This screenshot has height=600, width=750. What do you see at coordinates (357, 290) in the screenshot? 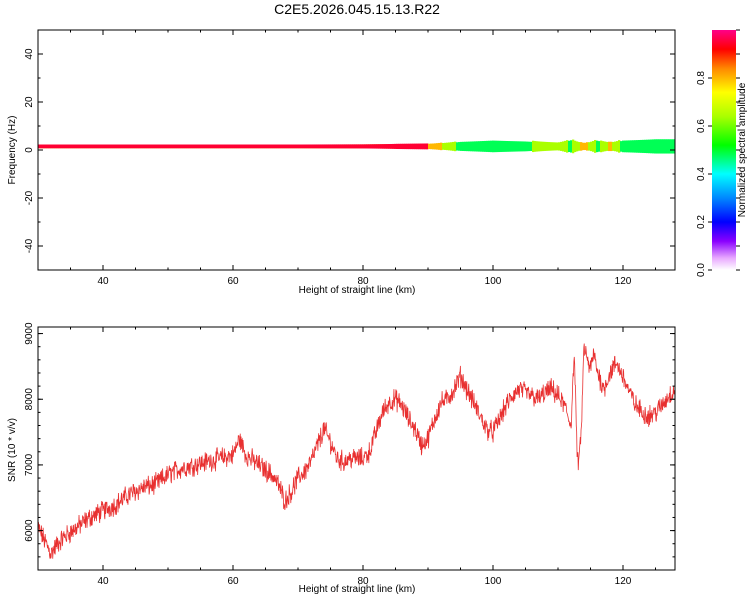
I see `spectrogram-x-label: Height of straight line (km)` at bounding box center [357, 290].